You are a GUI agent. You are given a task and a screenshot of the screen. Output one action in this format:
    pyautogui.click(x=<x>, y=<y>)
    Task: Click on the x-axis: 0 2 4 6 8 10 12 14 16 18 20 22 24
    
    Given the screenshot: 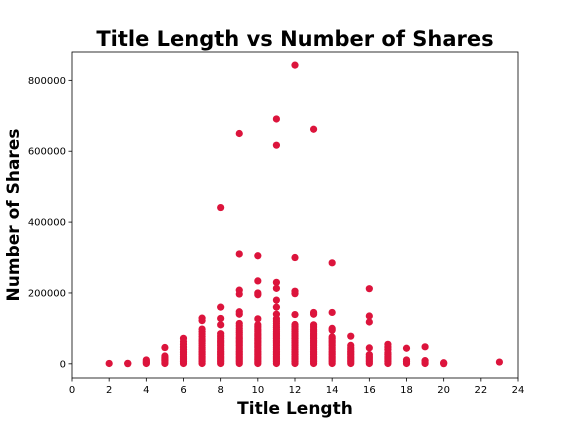 What is the action you would take?
    pyautogui.click(x=297, y=387)
    